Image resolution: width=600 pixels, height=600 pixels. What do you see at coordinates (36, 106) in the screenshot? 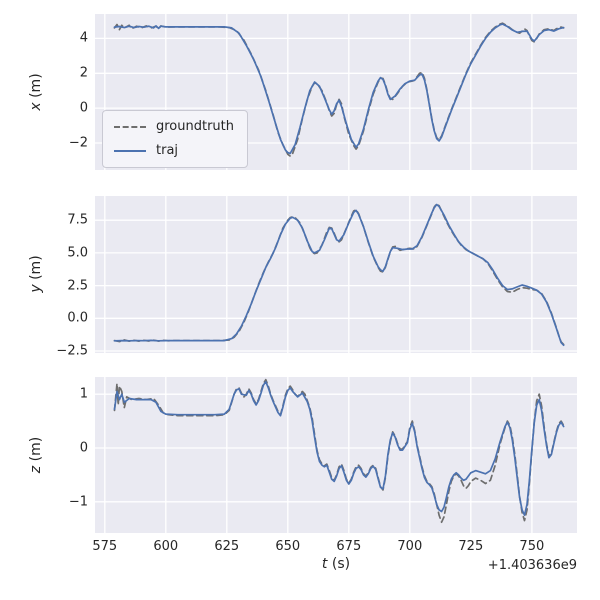
I see `ylabel-var-x: x` at bounding box center [36, 106].